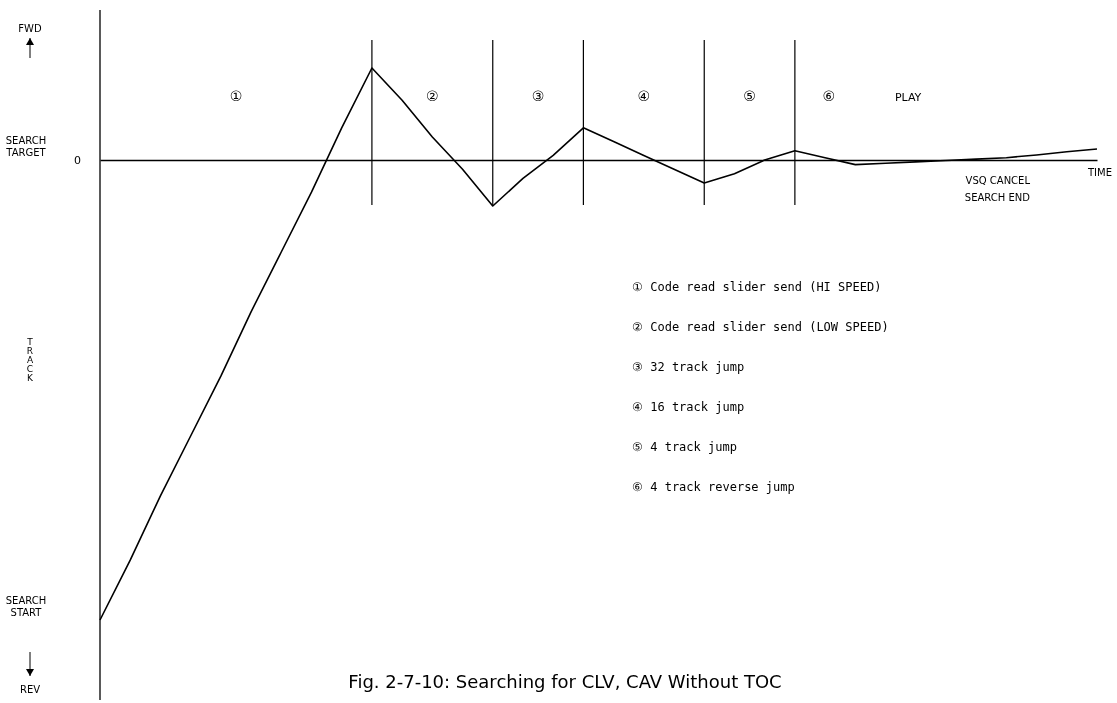 Image resolution: width=1117 pixels, height=703 pixels. Describe the element at coordinates (538, 96) in the screenshot. I see `annotation: ③` at that location.